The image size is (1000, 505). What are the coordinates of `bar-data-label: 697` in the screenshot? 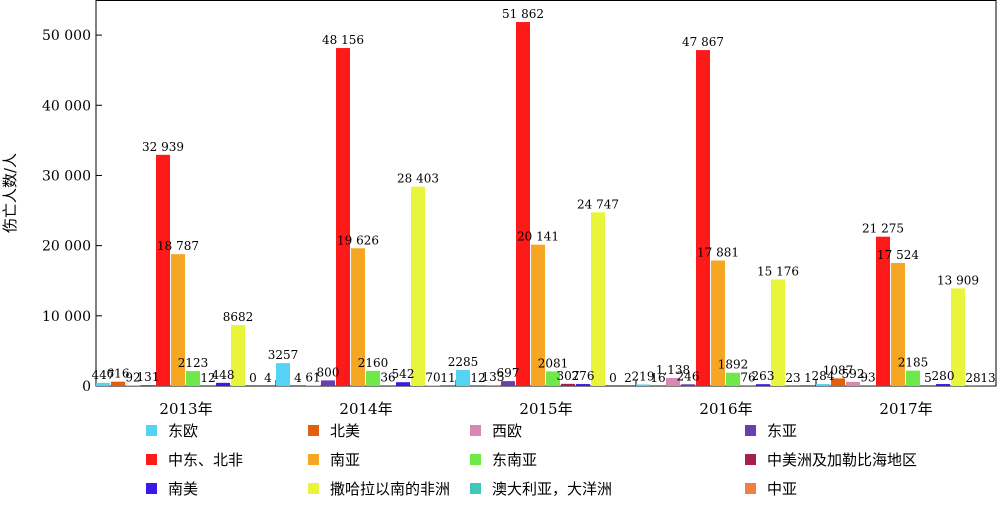 It's located at (508, 373).